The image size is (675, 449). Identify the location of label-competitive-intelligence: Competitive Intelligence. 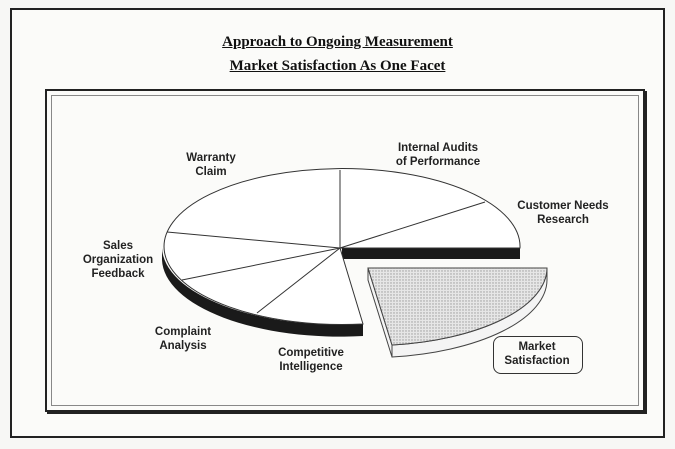
(311, 360).